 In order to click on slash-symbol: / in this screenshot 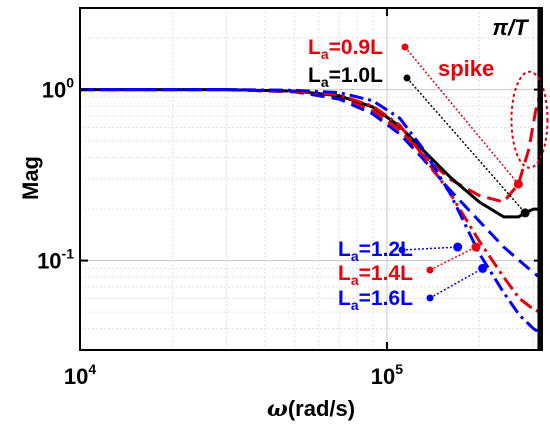, I will do `click(512, 27)`.